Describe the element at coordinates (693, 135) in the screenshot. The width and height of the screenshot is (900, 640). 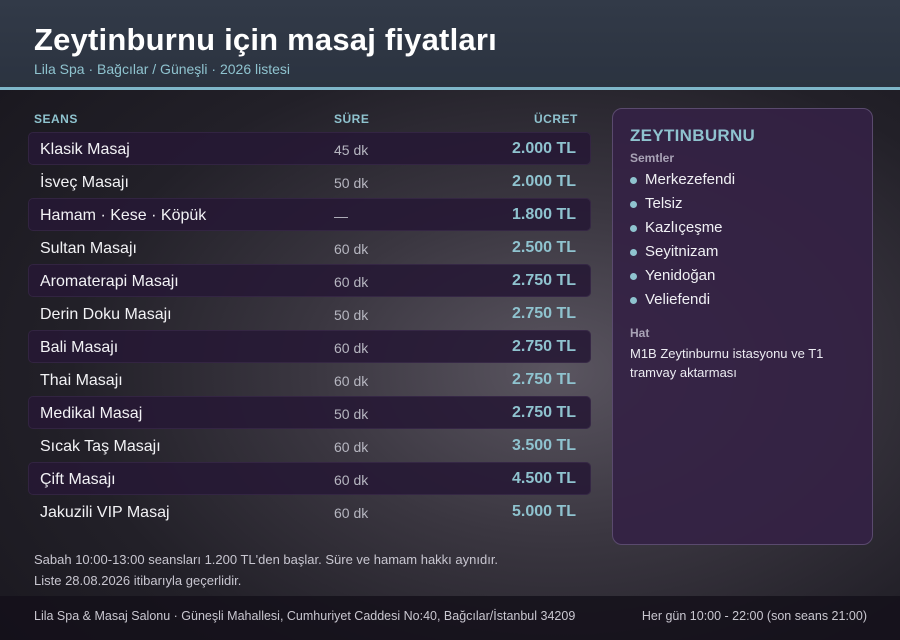
I see `panel-title: ZEYTINBURNU` at that location.